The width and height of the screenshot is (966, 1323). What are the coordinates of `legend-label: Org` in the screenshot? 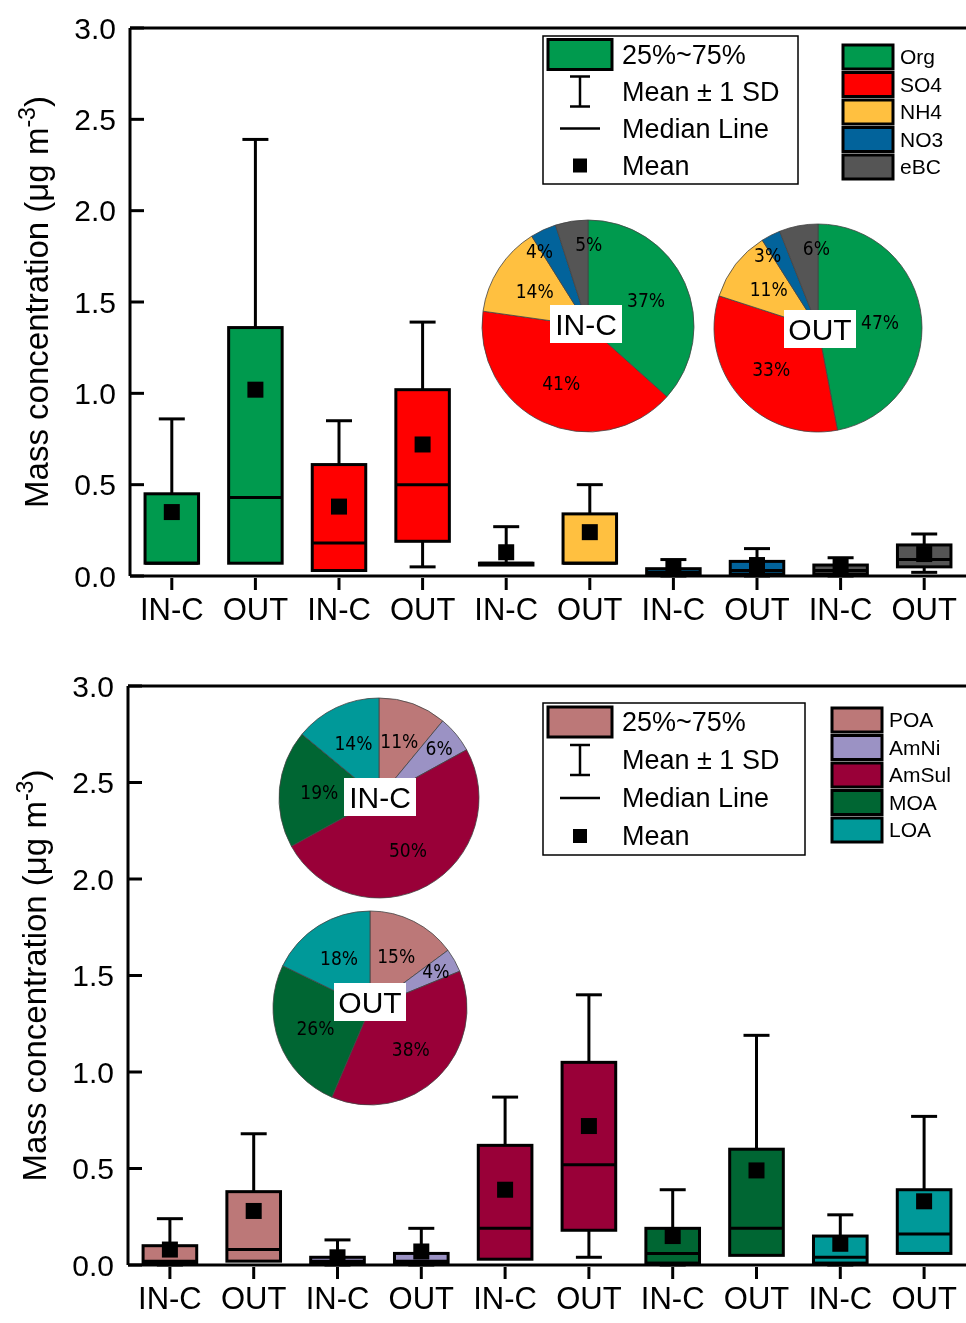 It's located at (918, 57).